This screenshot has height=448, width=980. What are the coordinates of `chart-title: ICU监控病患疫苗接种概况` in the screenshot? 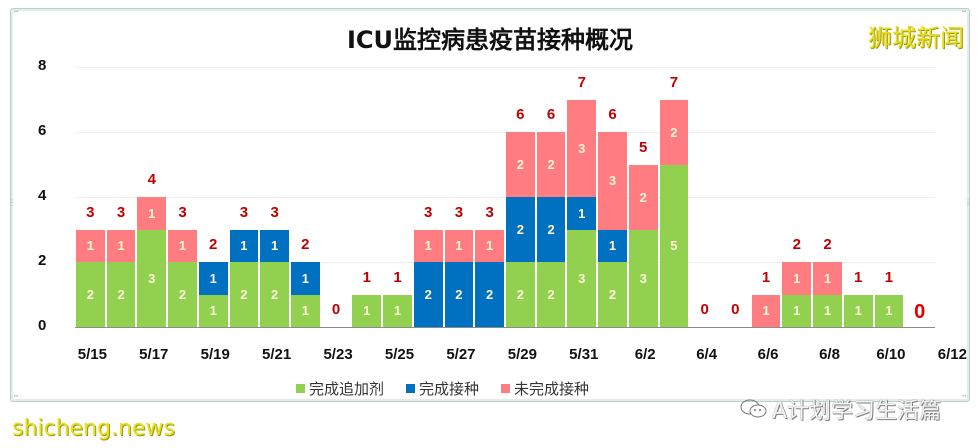 It's located at (490, 40).